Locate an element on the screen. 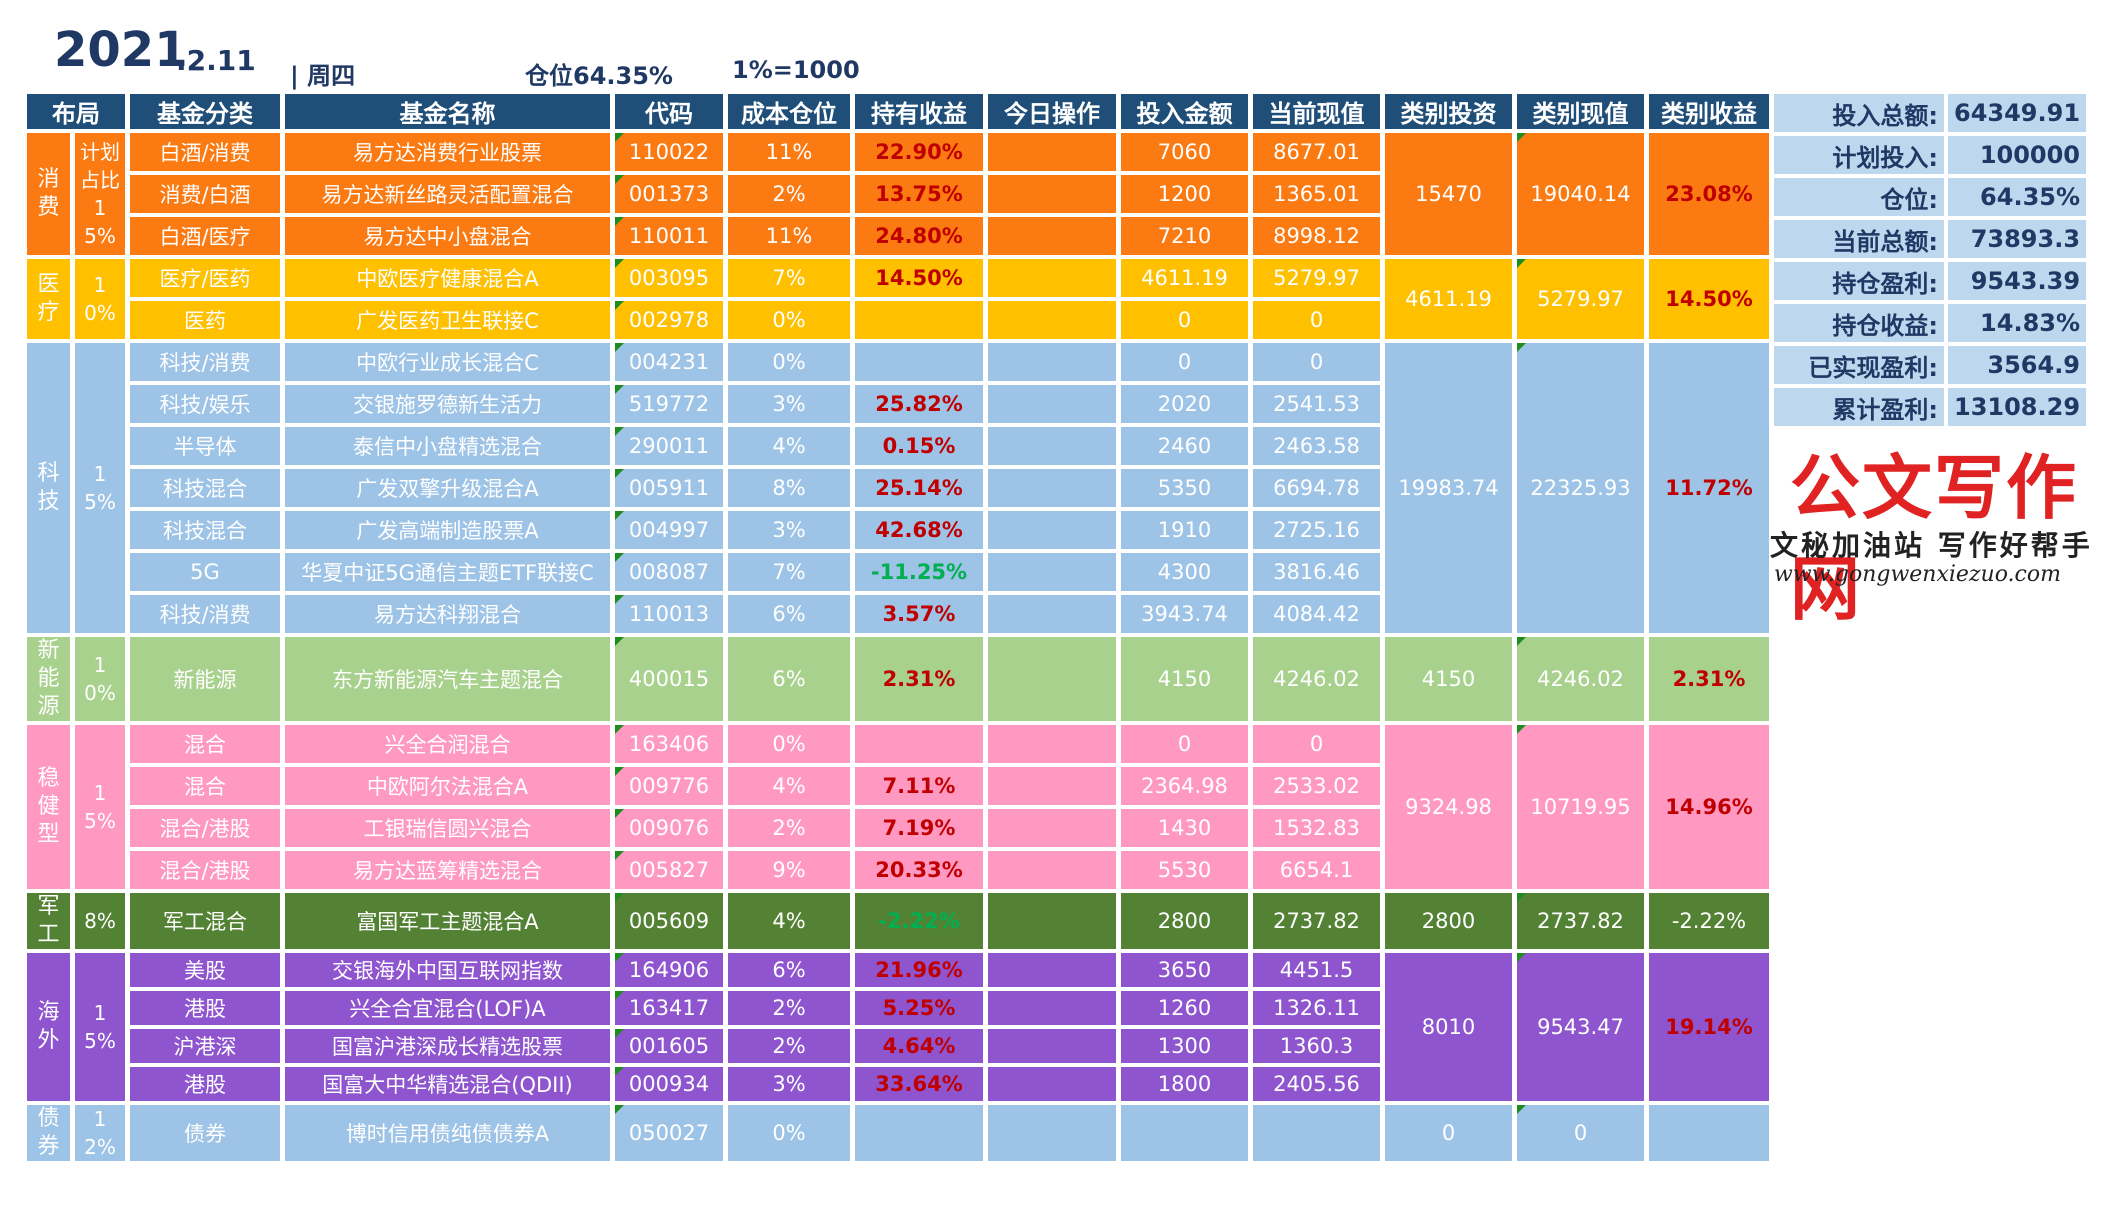 Image resolution: width=2112 pixels, height=1214 pixels. summary-value: 14.83% is located at coordinates (2017, 323).